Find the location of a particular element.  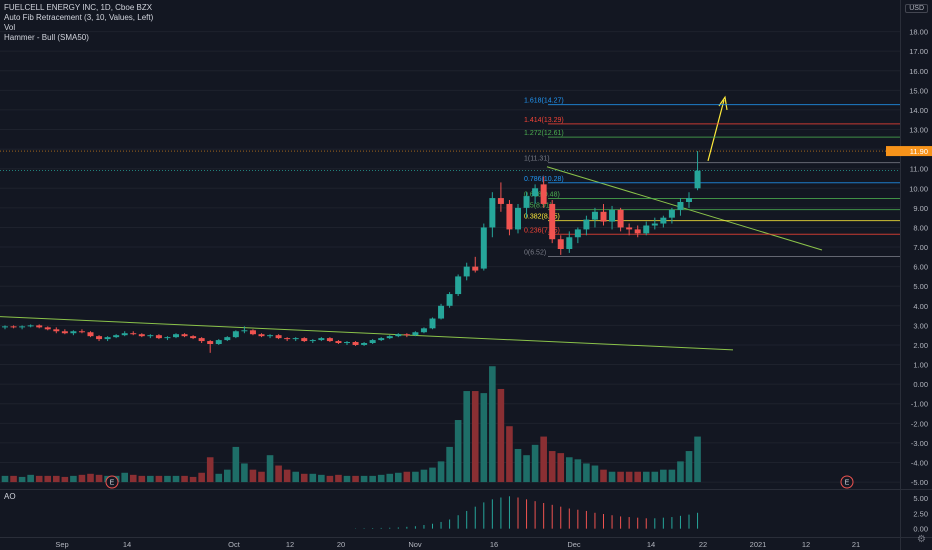

price-tick-label: 13.00 is located at coordinates (918, 130).